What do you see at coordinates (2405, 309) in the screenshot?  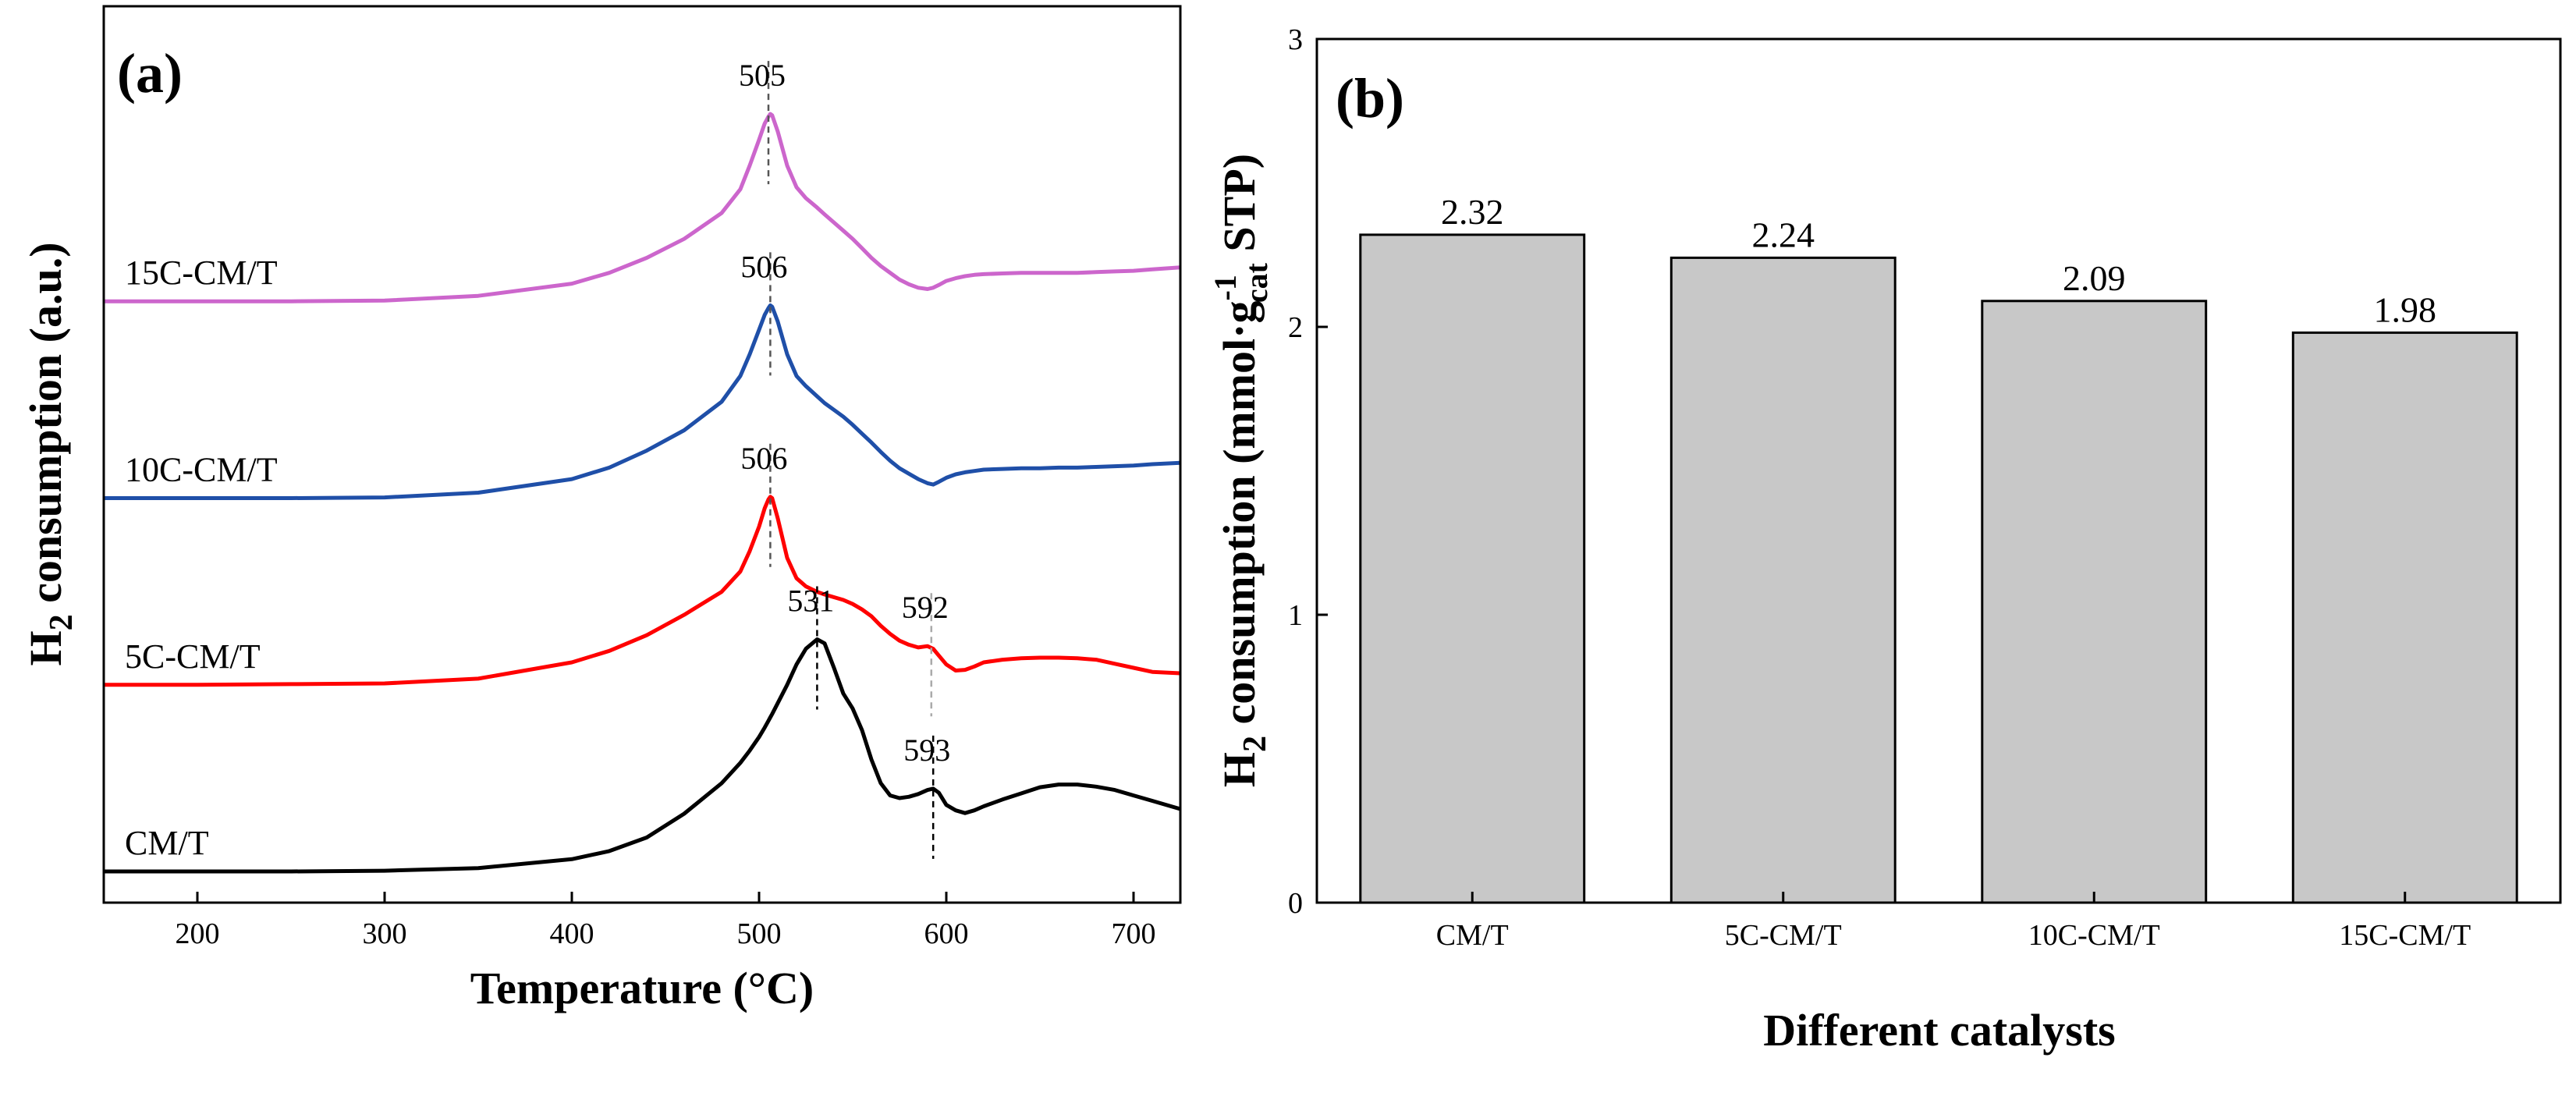 I see `bar-value-label-15c-cm-t: 1.98` at bounding box center [2405, 309].